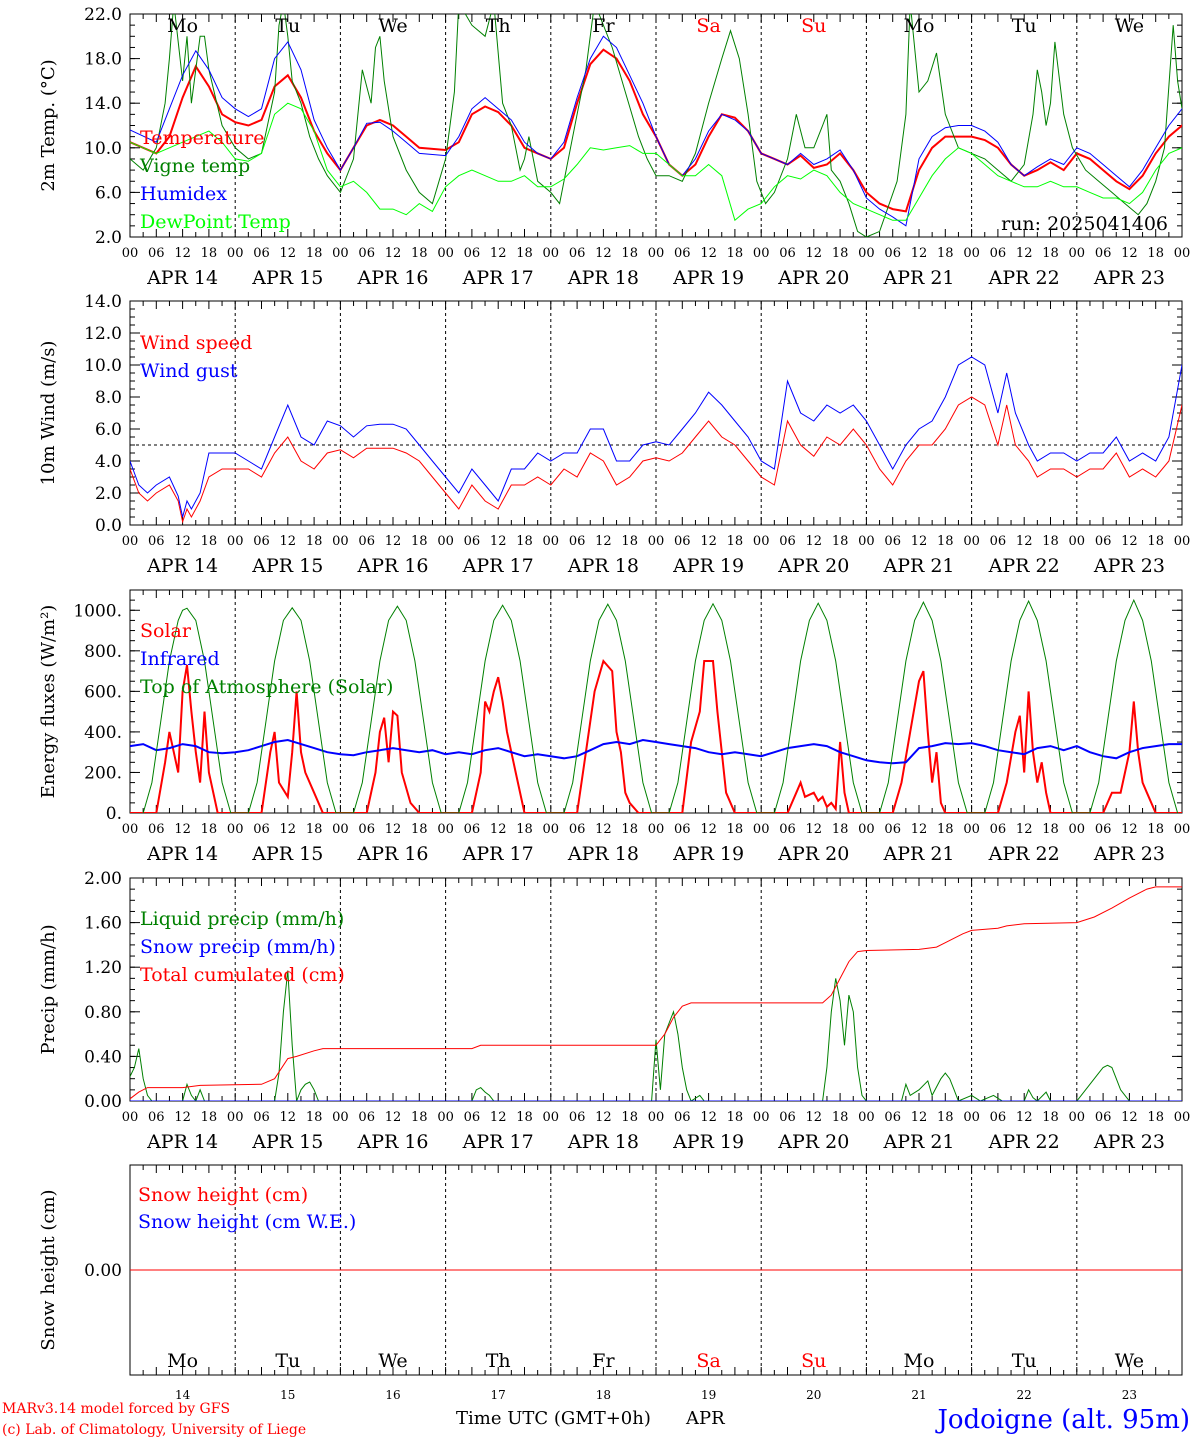  I want to click on series-line-total-cumulated-cm-, so click(656, 993).